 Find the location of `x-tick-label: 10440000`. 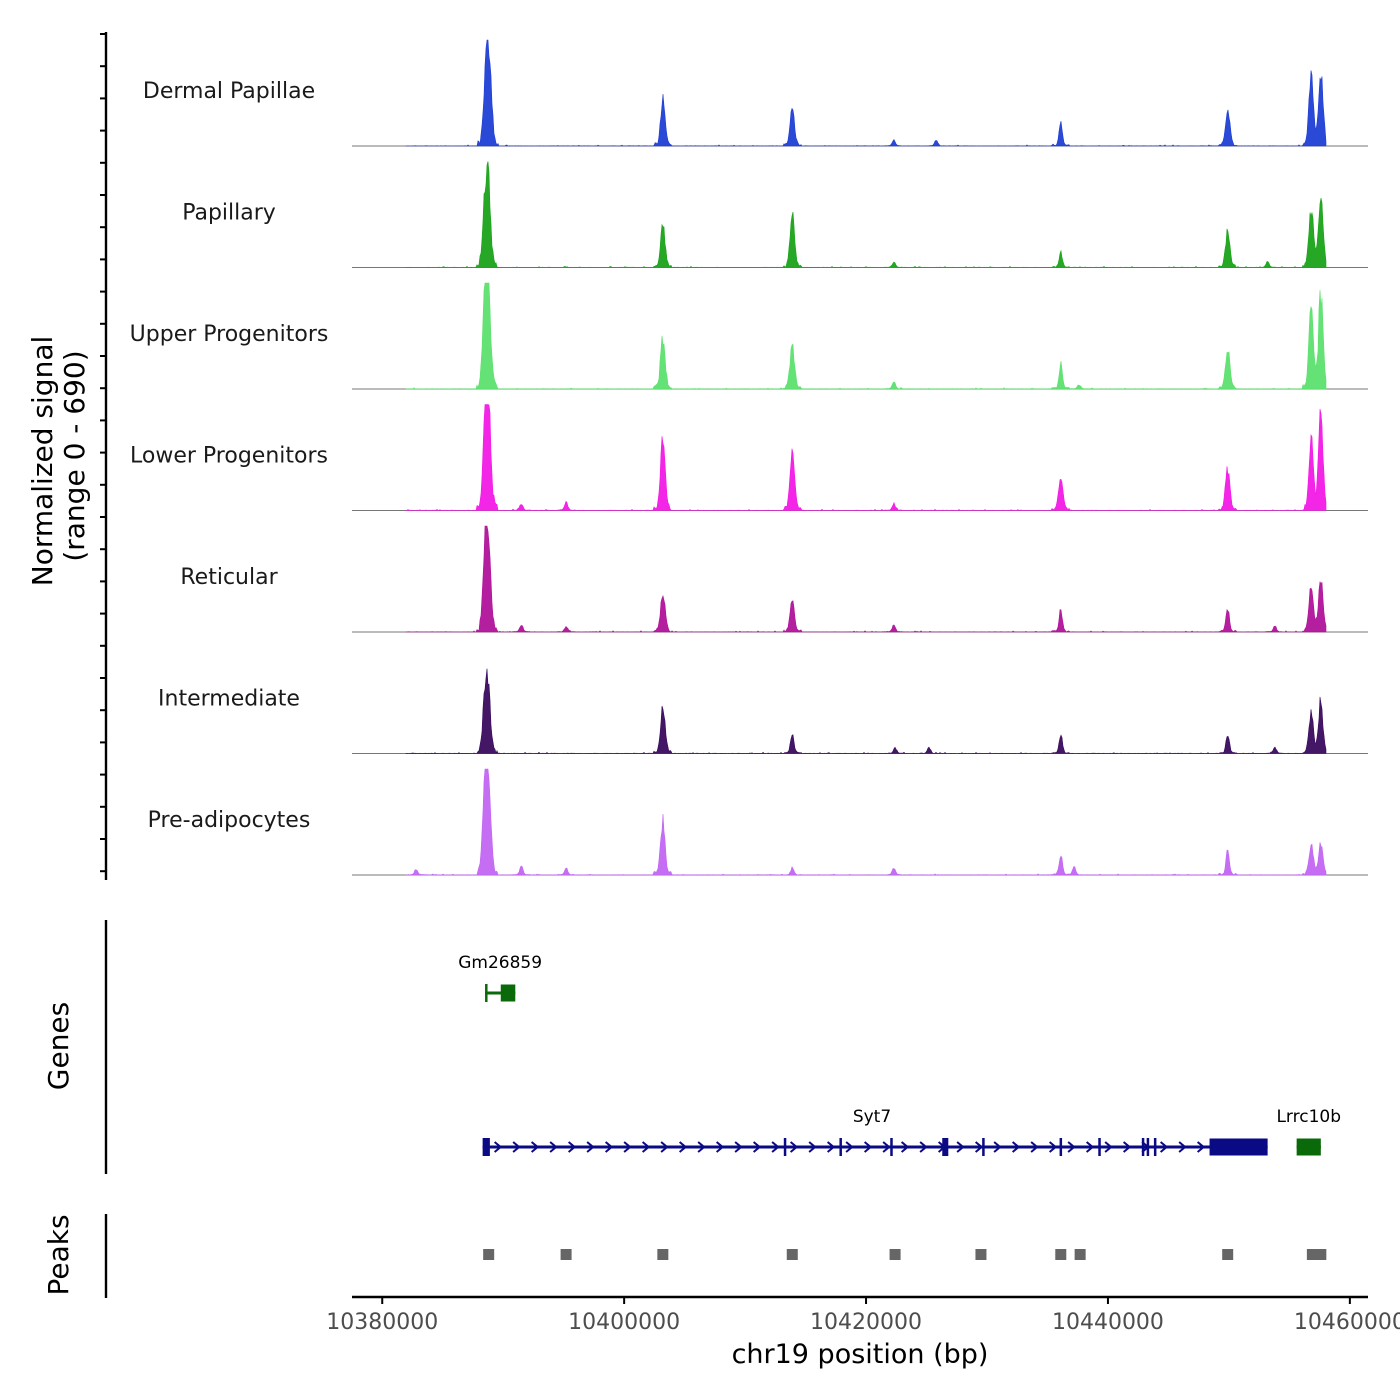

x-tick-label: 10440000 is located at coordinates (1108, 1322).